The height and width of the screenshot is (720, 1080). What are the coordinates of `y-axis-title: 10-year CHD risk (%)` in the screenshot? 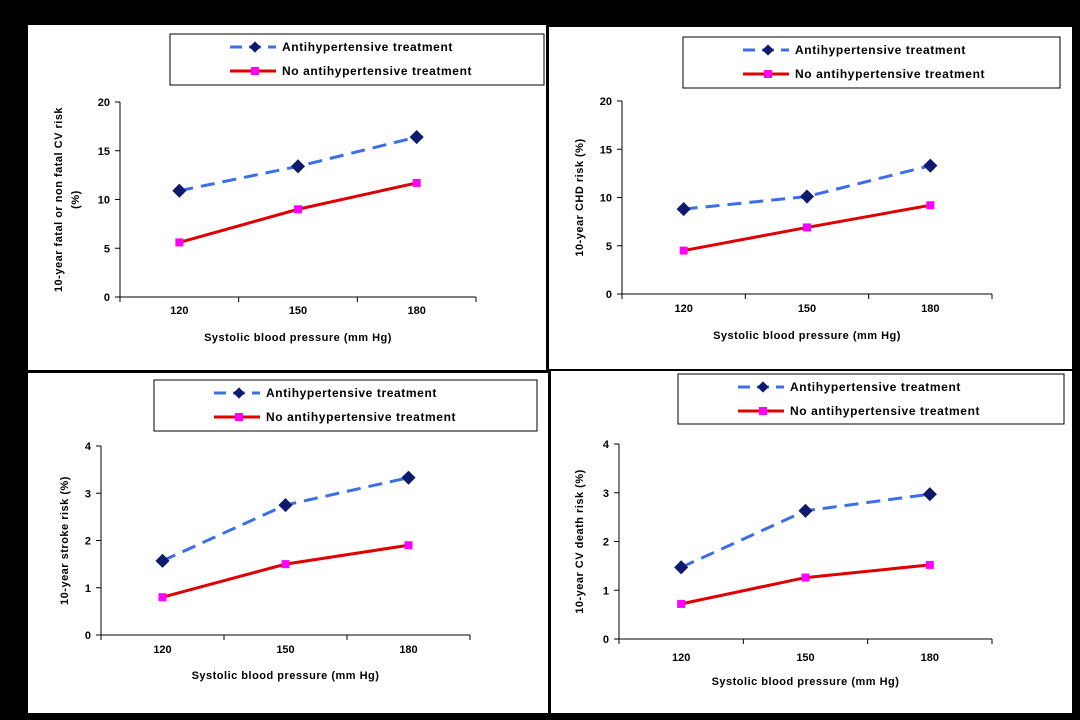 It's located at (580, 197).